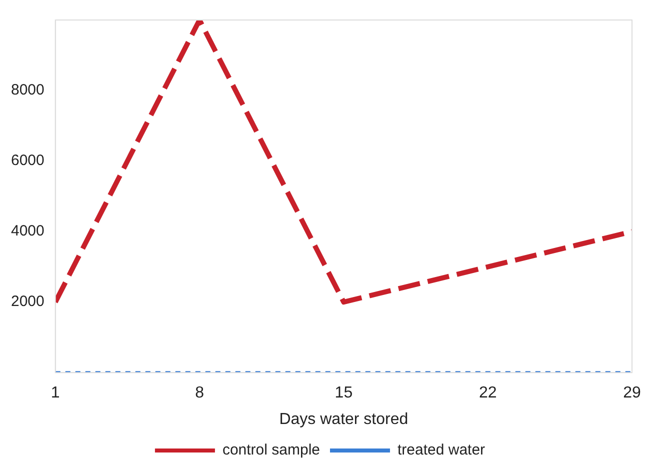  I want to click on x-tick-label: 15, so click(343, 393).